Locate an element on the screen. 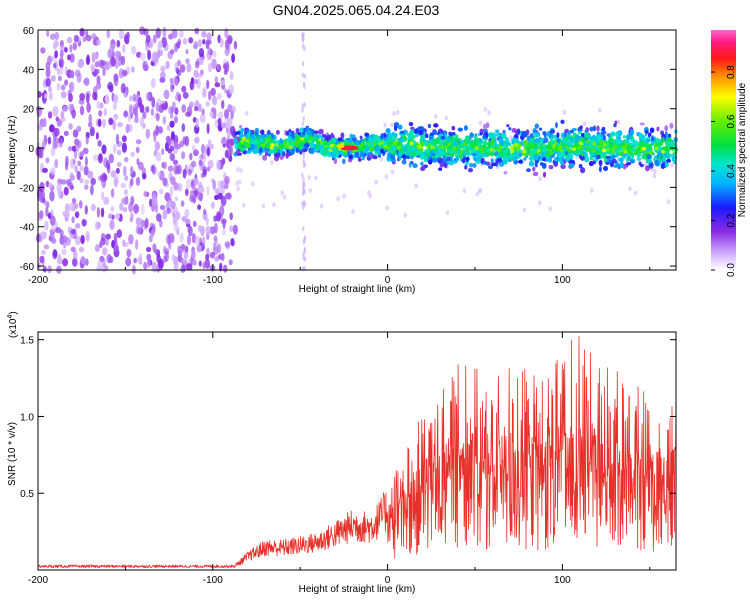 Image resolution: width=750 pixels, height=600 pixels. snr-multiplier-exponent: 4 is located at coordinates (10, 317).